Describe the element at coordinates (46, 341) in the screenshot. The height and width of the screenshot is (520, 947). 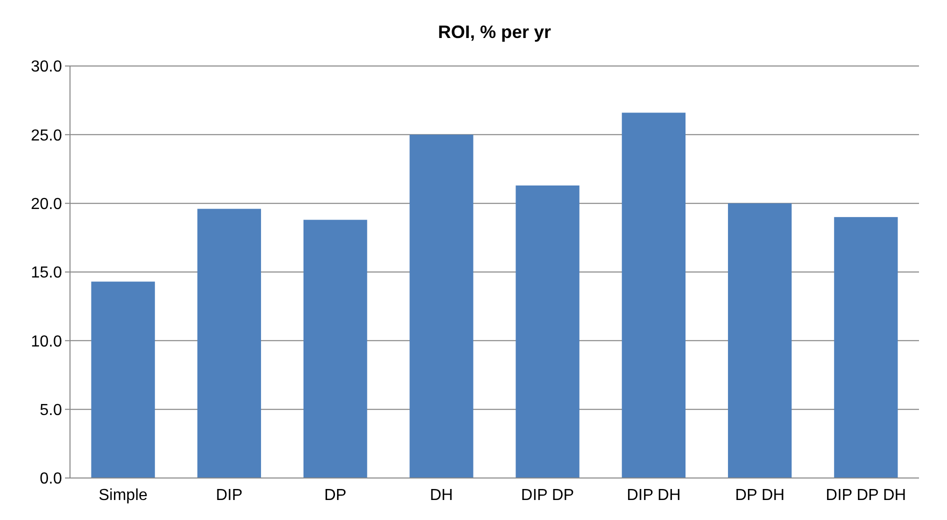
I see `y-tick-label: 10.0` at that location.